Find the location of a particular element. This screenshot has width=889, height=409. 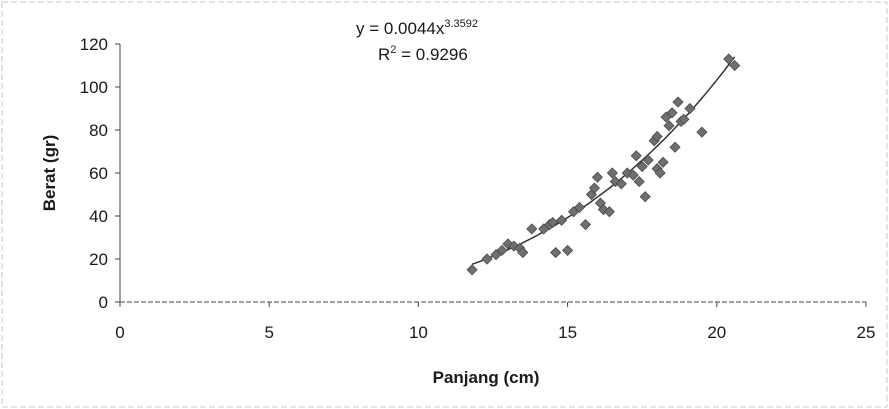

x-tick-label: 15 is located at coordinates (567, 332).